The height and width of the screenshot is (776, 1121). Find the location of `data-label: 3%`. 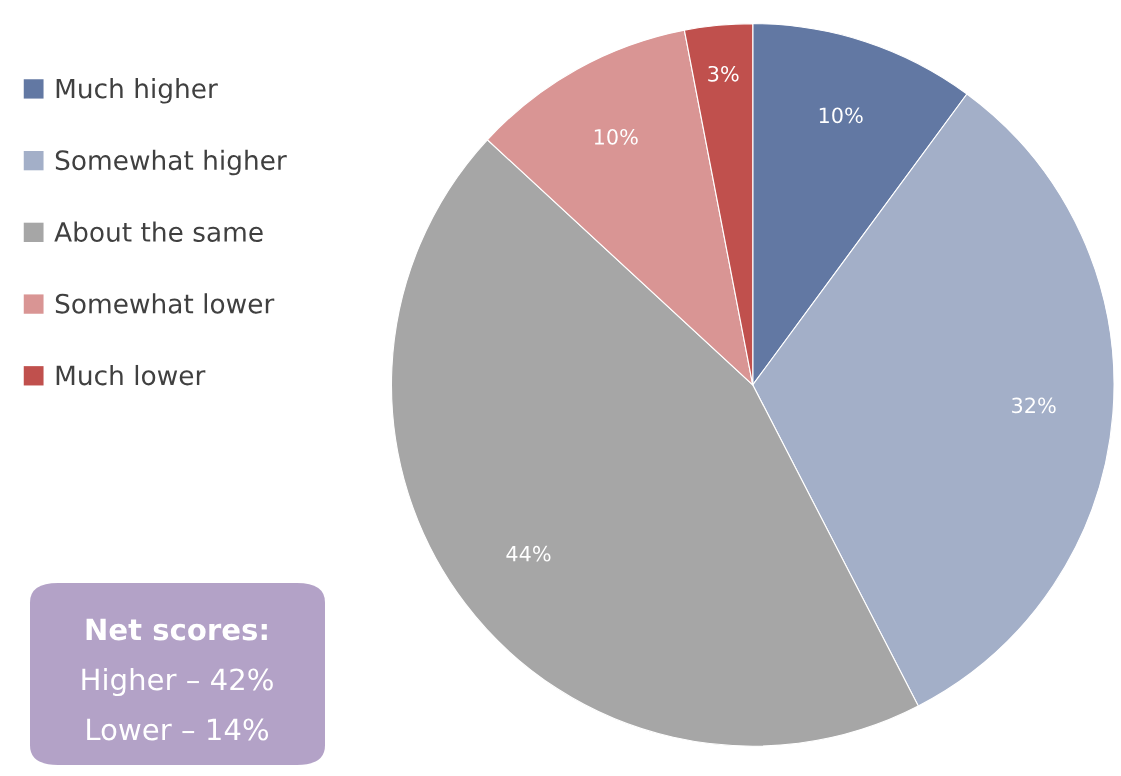

data-label: 3% is located at coordinates (723, 73).